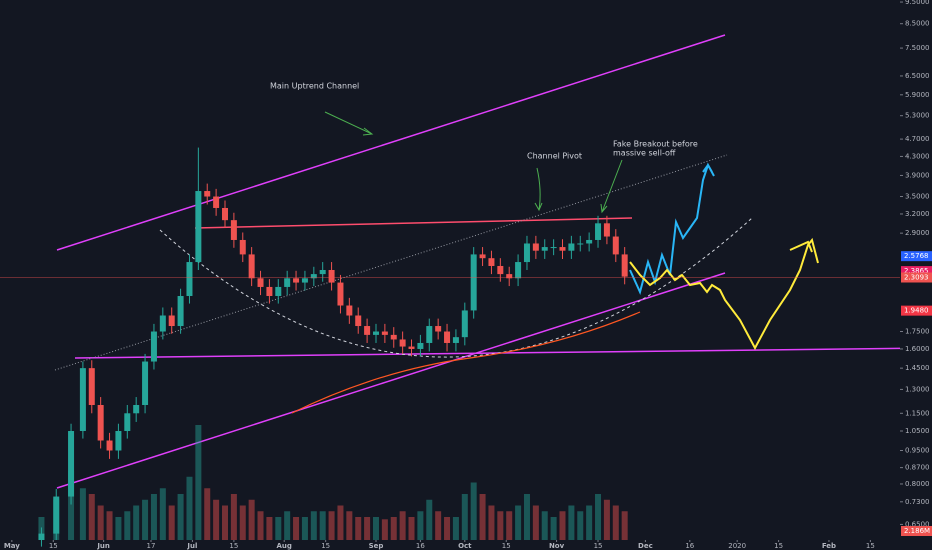  I want to click on y-tick-label: 8.5000, so click(917, 24).